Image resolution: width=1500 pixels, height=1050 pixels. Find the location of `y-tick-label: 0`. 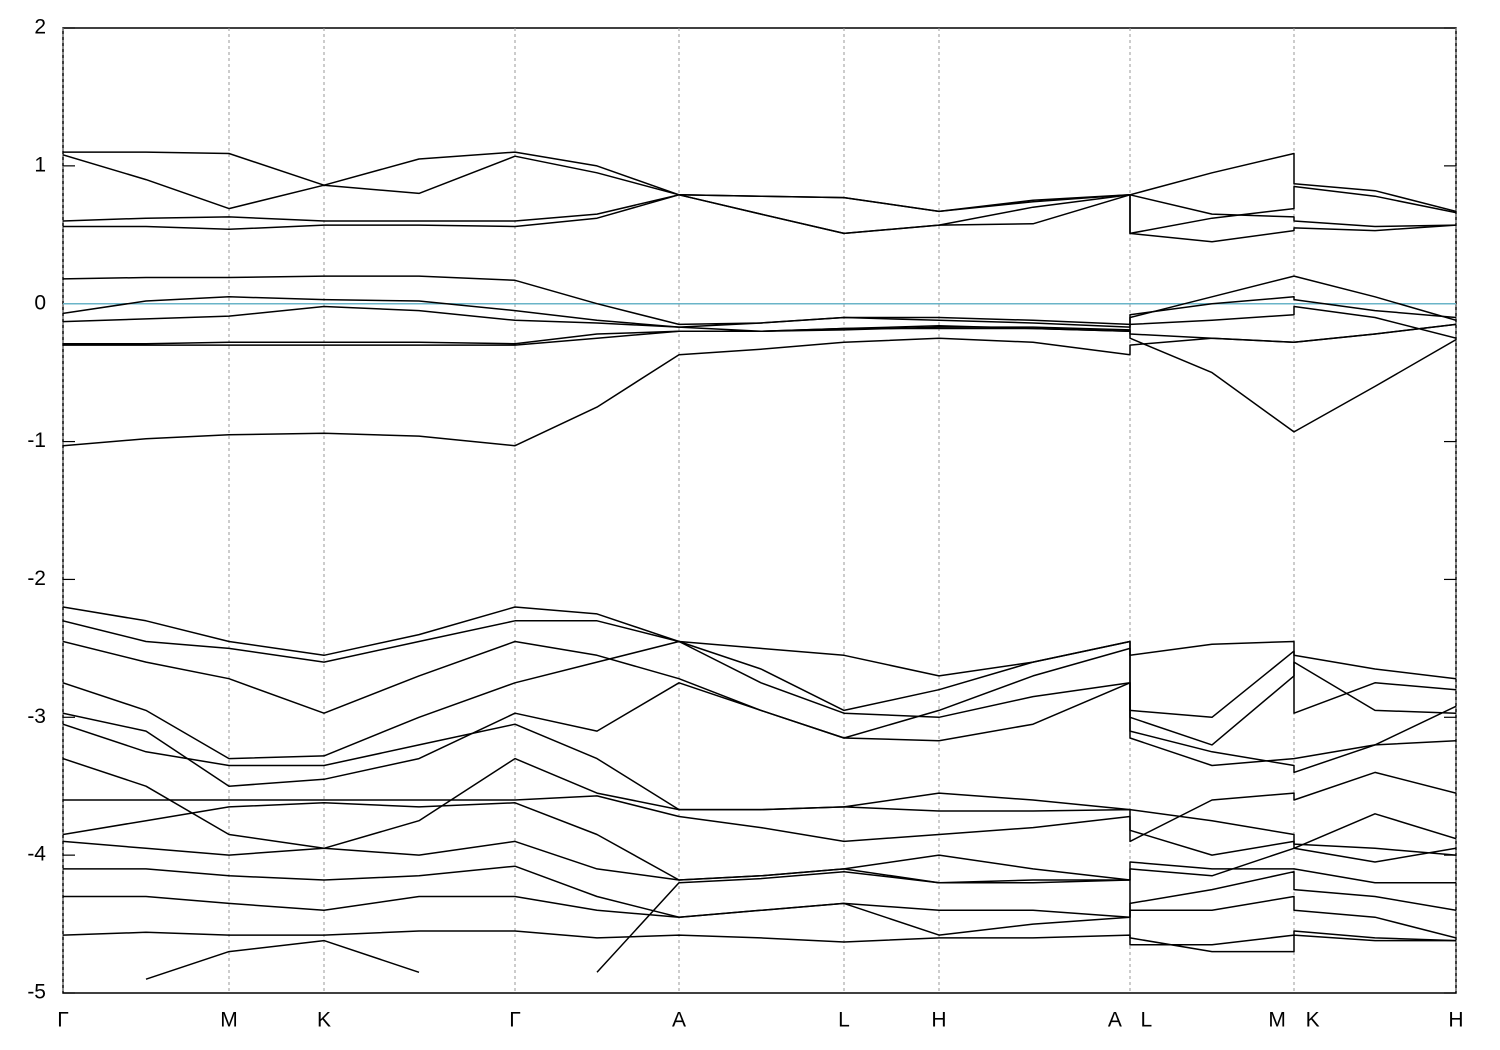

y-tick-label: 0 is located at coordinates (40, 302).